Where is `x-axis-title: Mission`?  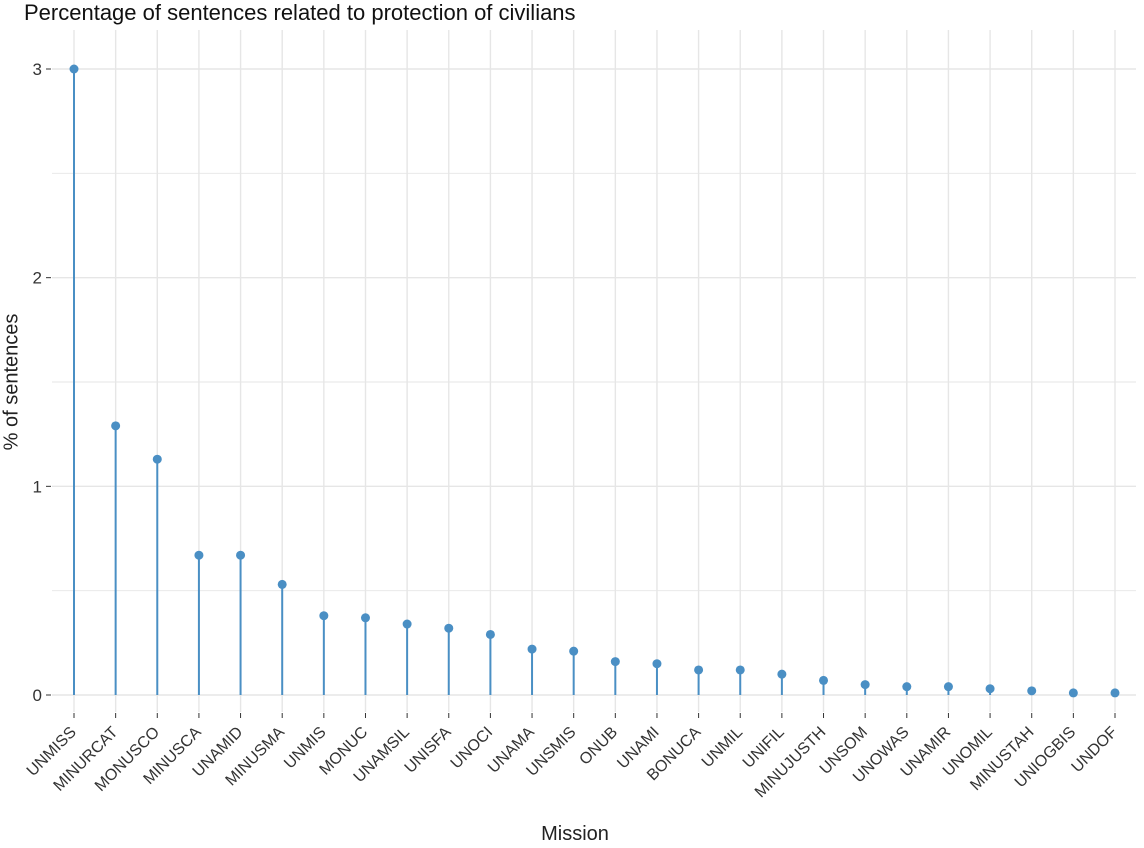 x-axis-title: Mission is located at coordinates (575, 834).